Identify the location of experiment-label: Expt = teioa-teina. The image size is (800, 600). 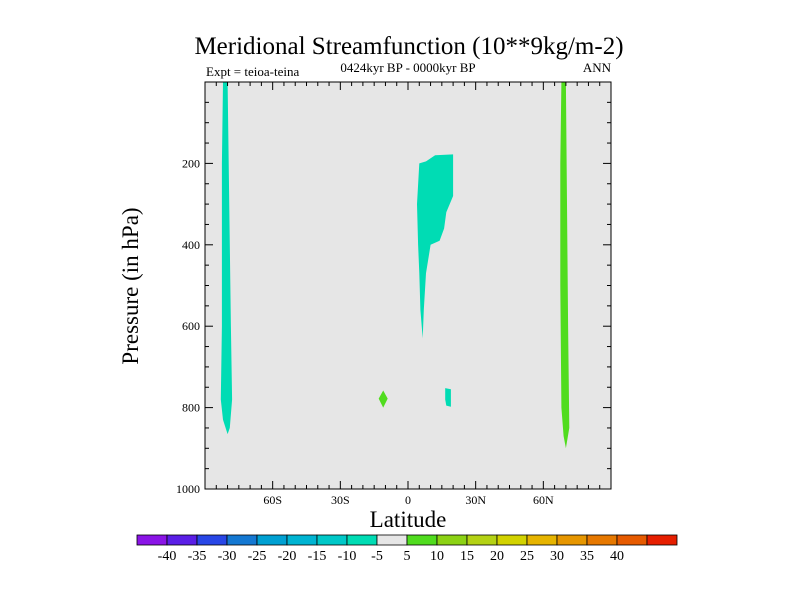
(252, 71).